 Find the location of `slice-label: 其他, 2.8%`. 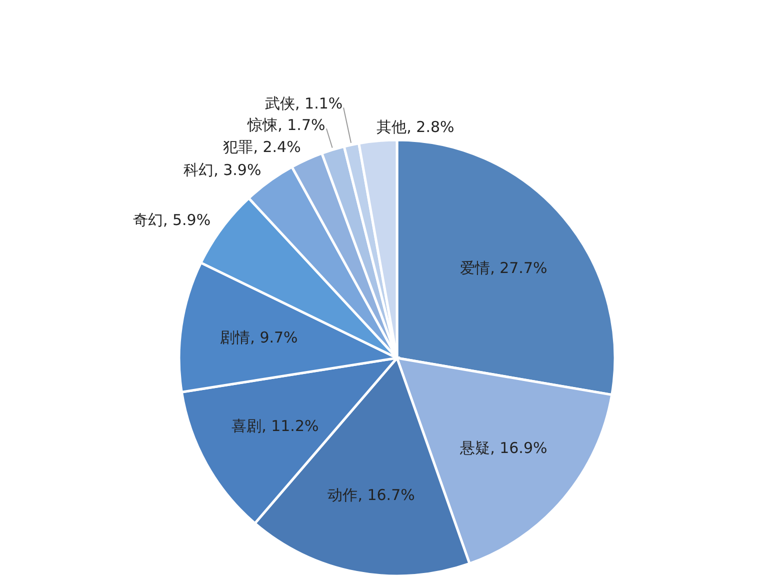

slice-label: 其他, 2.8% is located at coordinates (415, 127).